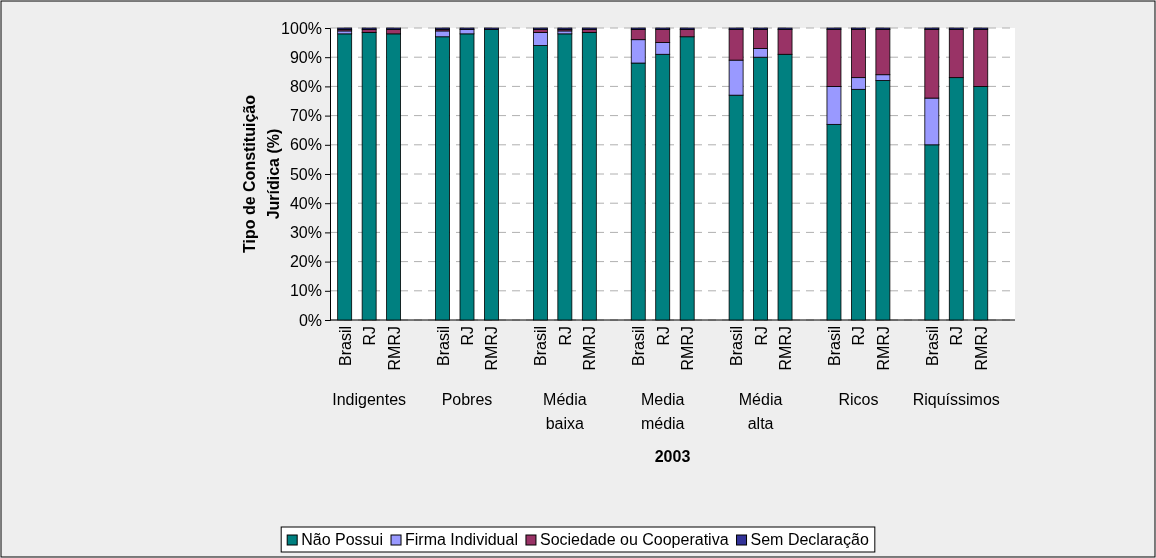 This screenshot has width=1156, height=558. I want to click on text: Pobres, so click(467, 399).